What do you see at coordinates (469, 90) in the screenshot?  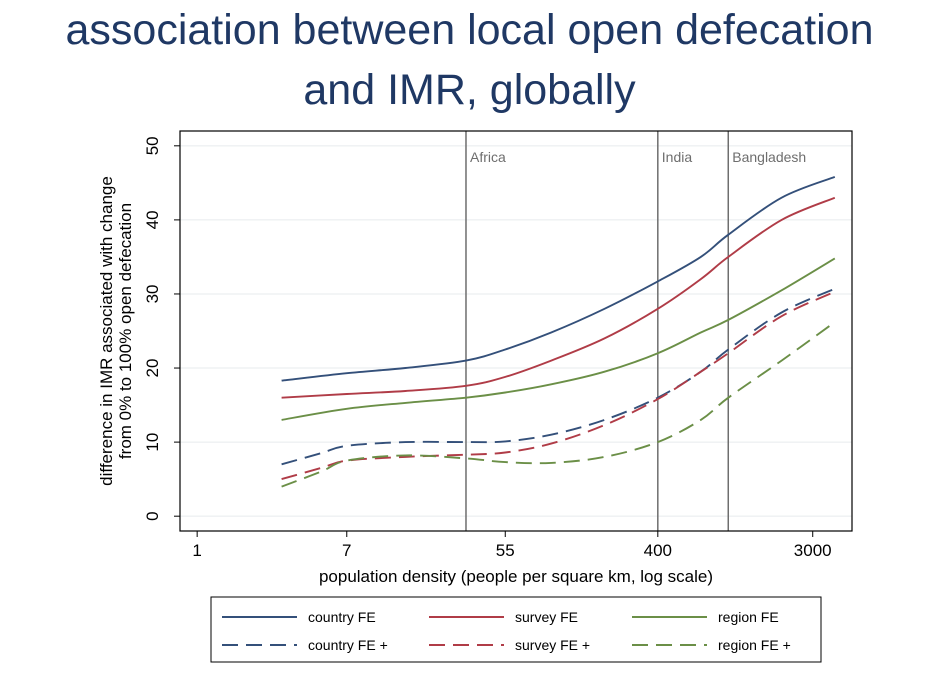 I see `title-line-2: and IMR, globally` at bounding box center [469, 90].